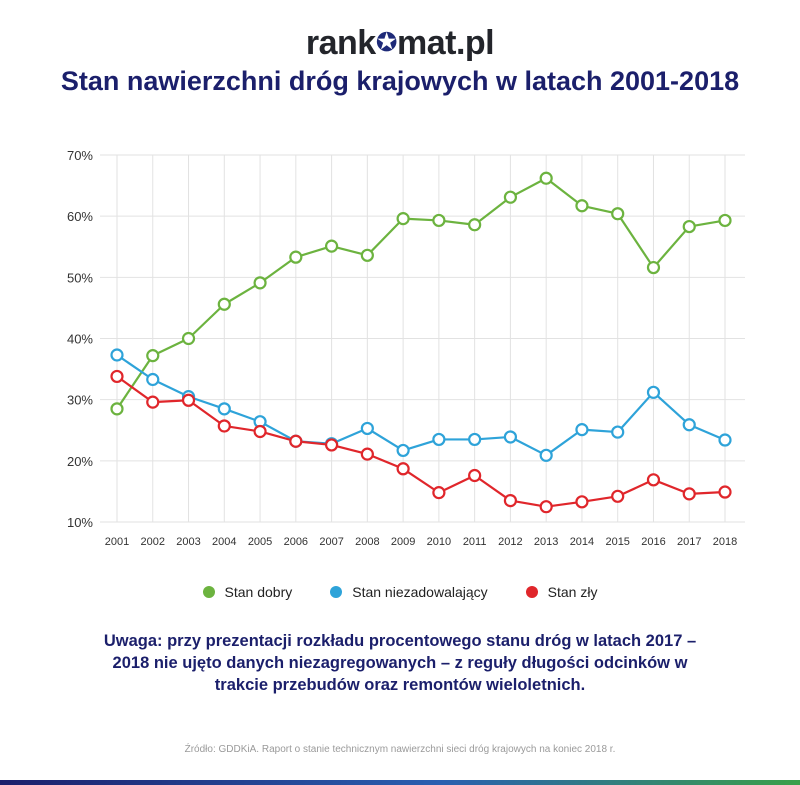  What do you see at coordinates (446, 43) in the screenshot?
I see `logo-text-right: mat.pl` at bounding box center [446, 43].